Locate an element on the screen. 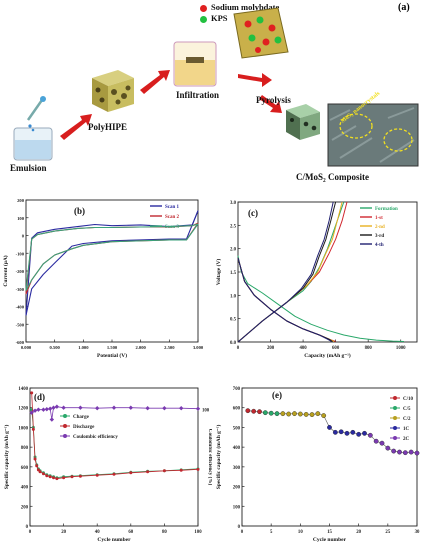 The width and height of the screenshot is (425, 550). y-tick-label: -200 is located at coordinates (20, 271).